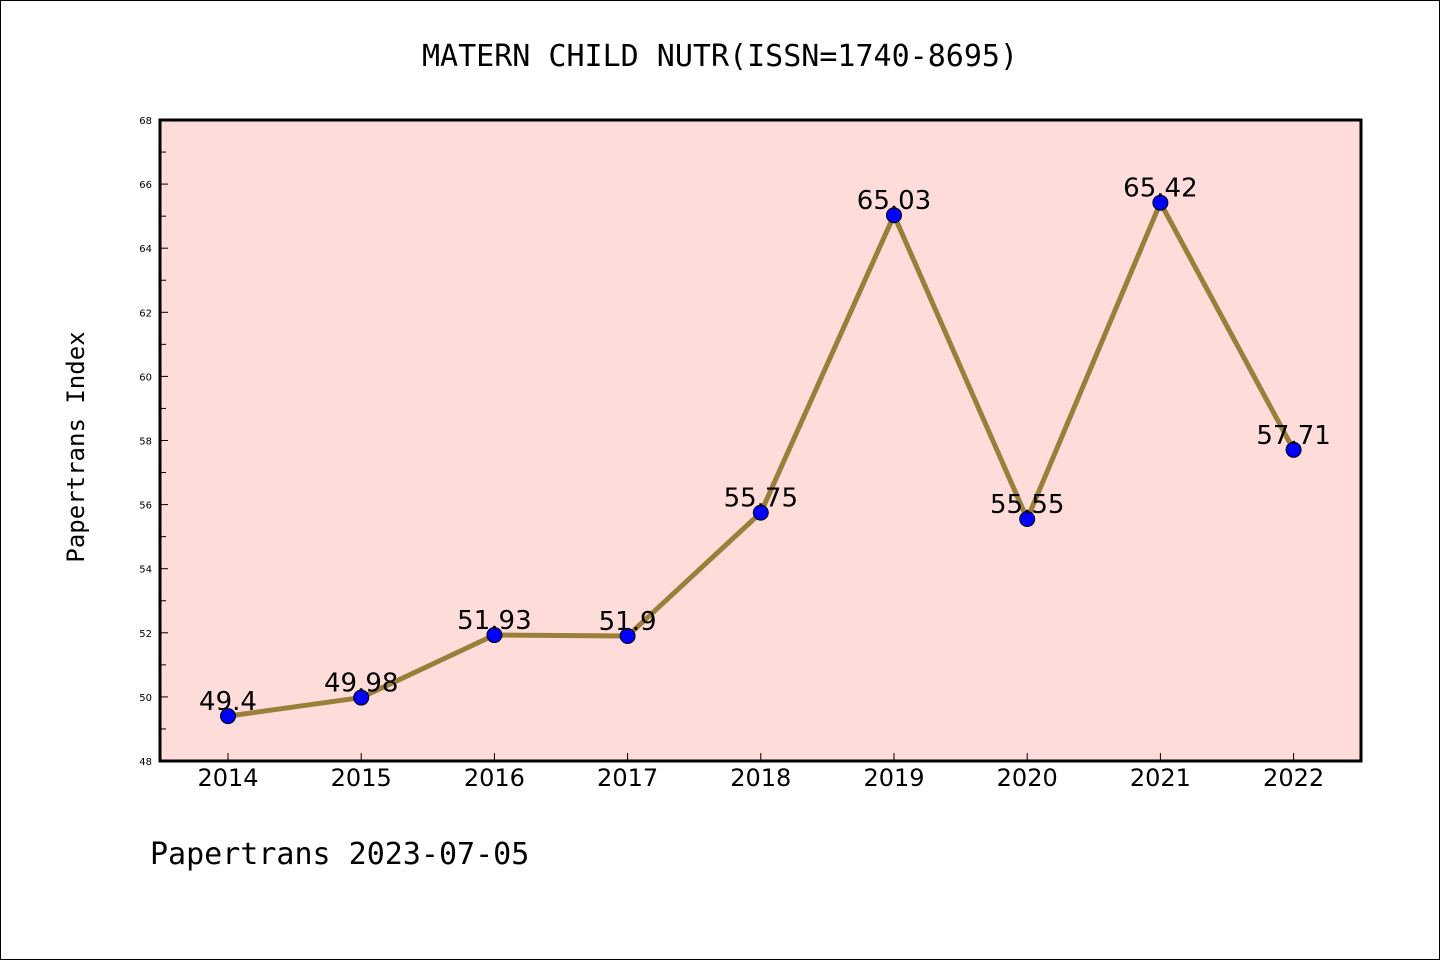  I want to click on y-tick-label: 56, so click(145, 506).